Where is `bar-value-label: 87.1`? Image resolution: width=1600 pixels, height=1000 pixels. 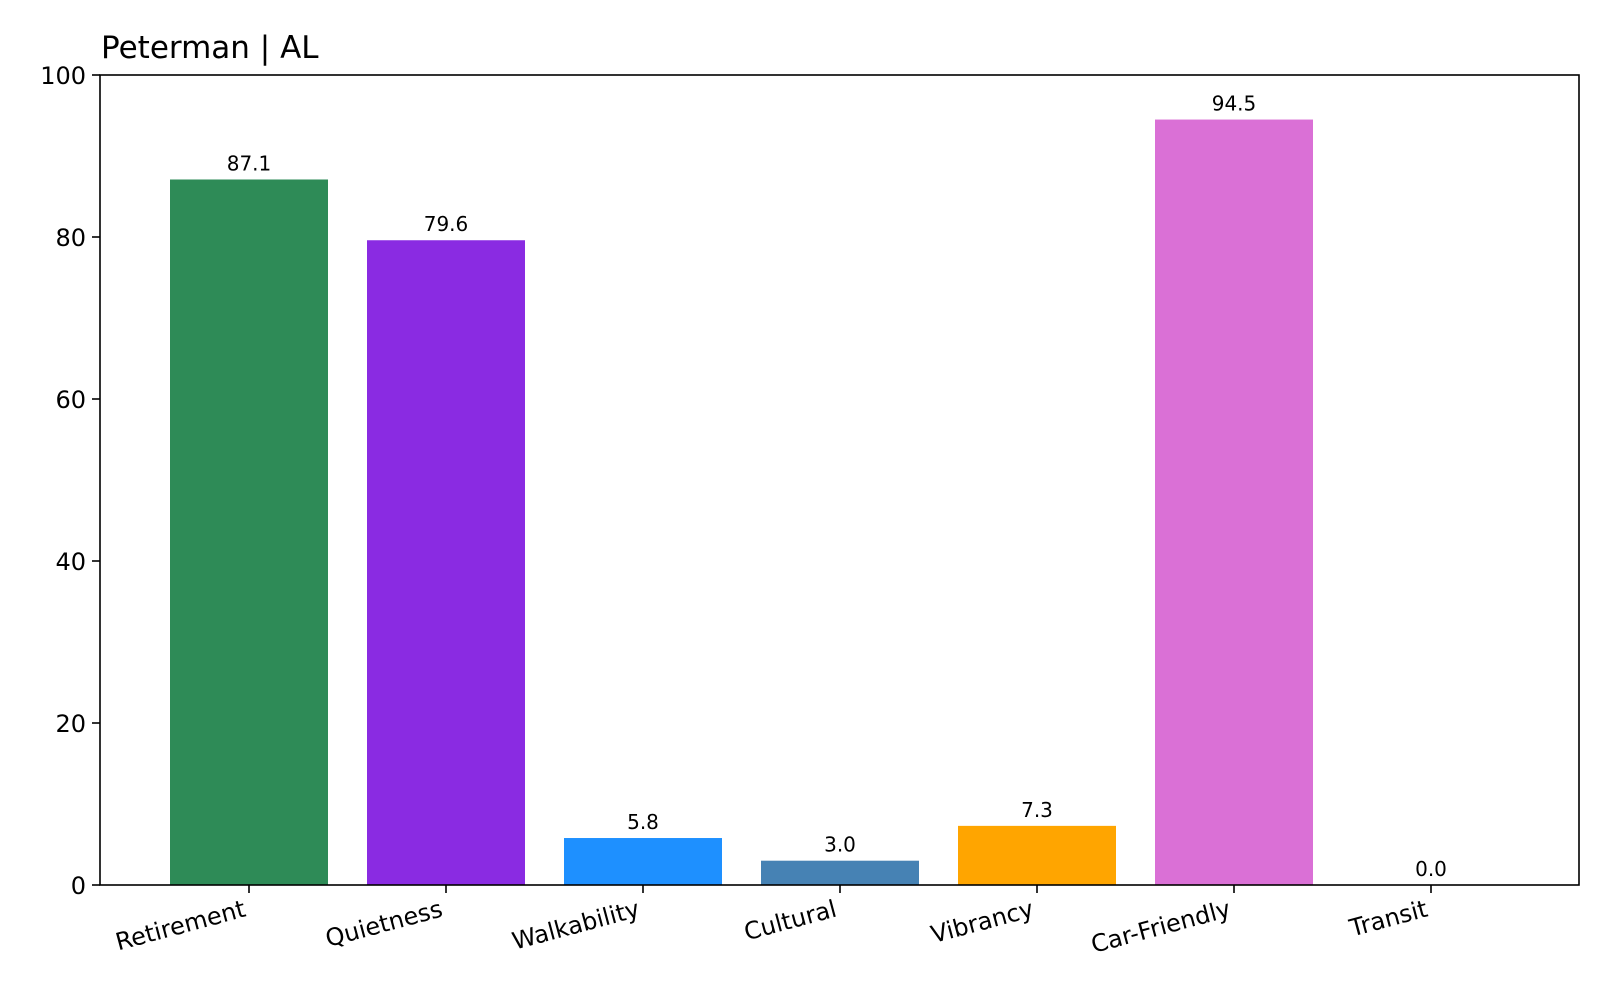 bar-value-label: 87.1 is located at coordinates (249, 163).